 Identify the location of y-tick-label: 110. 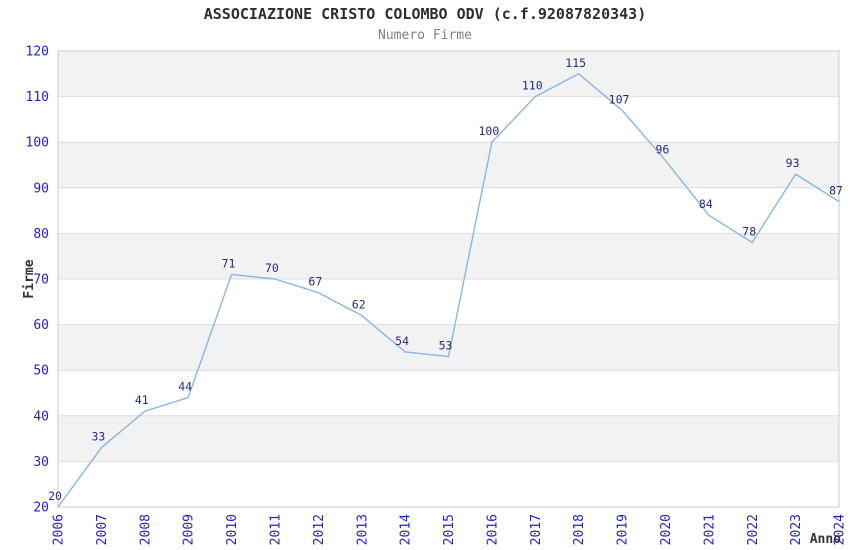
(37, 97).